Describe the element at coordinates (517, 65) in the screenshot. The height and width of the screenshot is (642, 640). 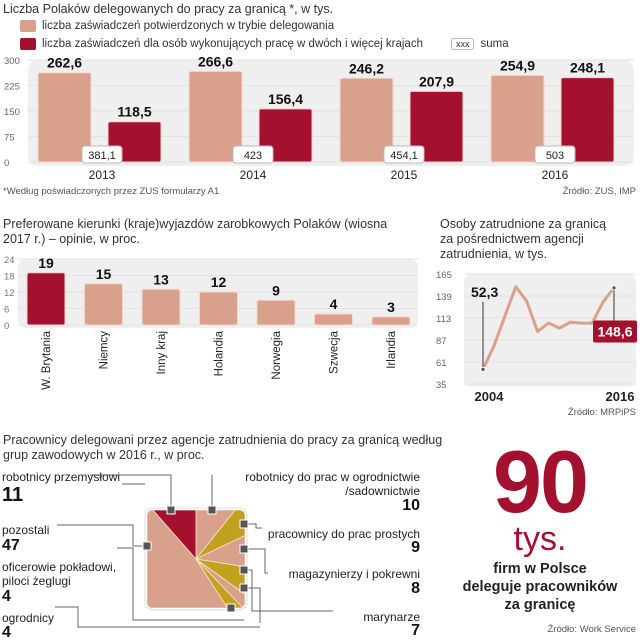
I see `bar-value-label: 254,9` at that location.